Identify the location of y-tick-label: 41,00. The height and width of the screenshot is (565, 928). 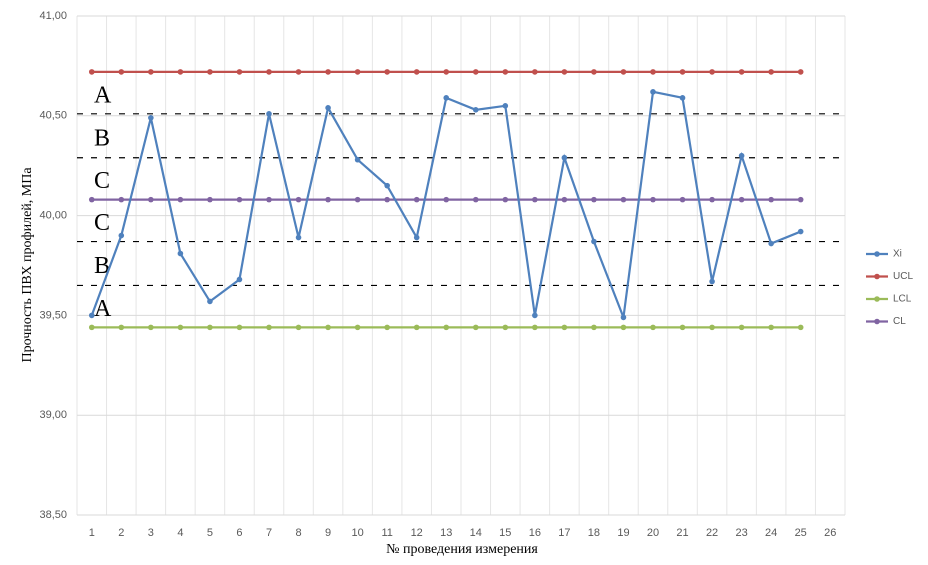
(53, 16).